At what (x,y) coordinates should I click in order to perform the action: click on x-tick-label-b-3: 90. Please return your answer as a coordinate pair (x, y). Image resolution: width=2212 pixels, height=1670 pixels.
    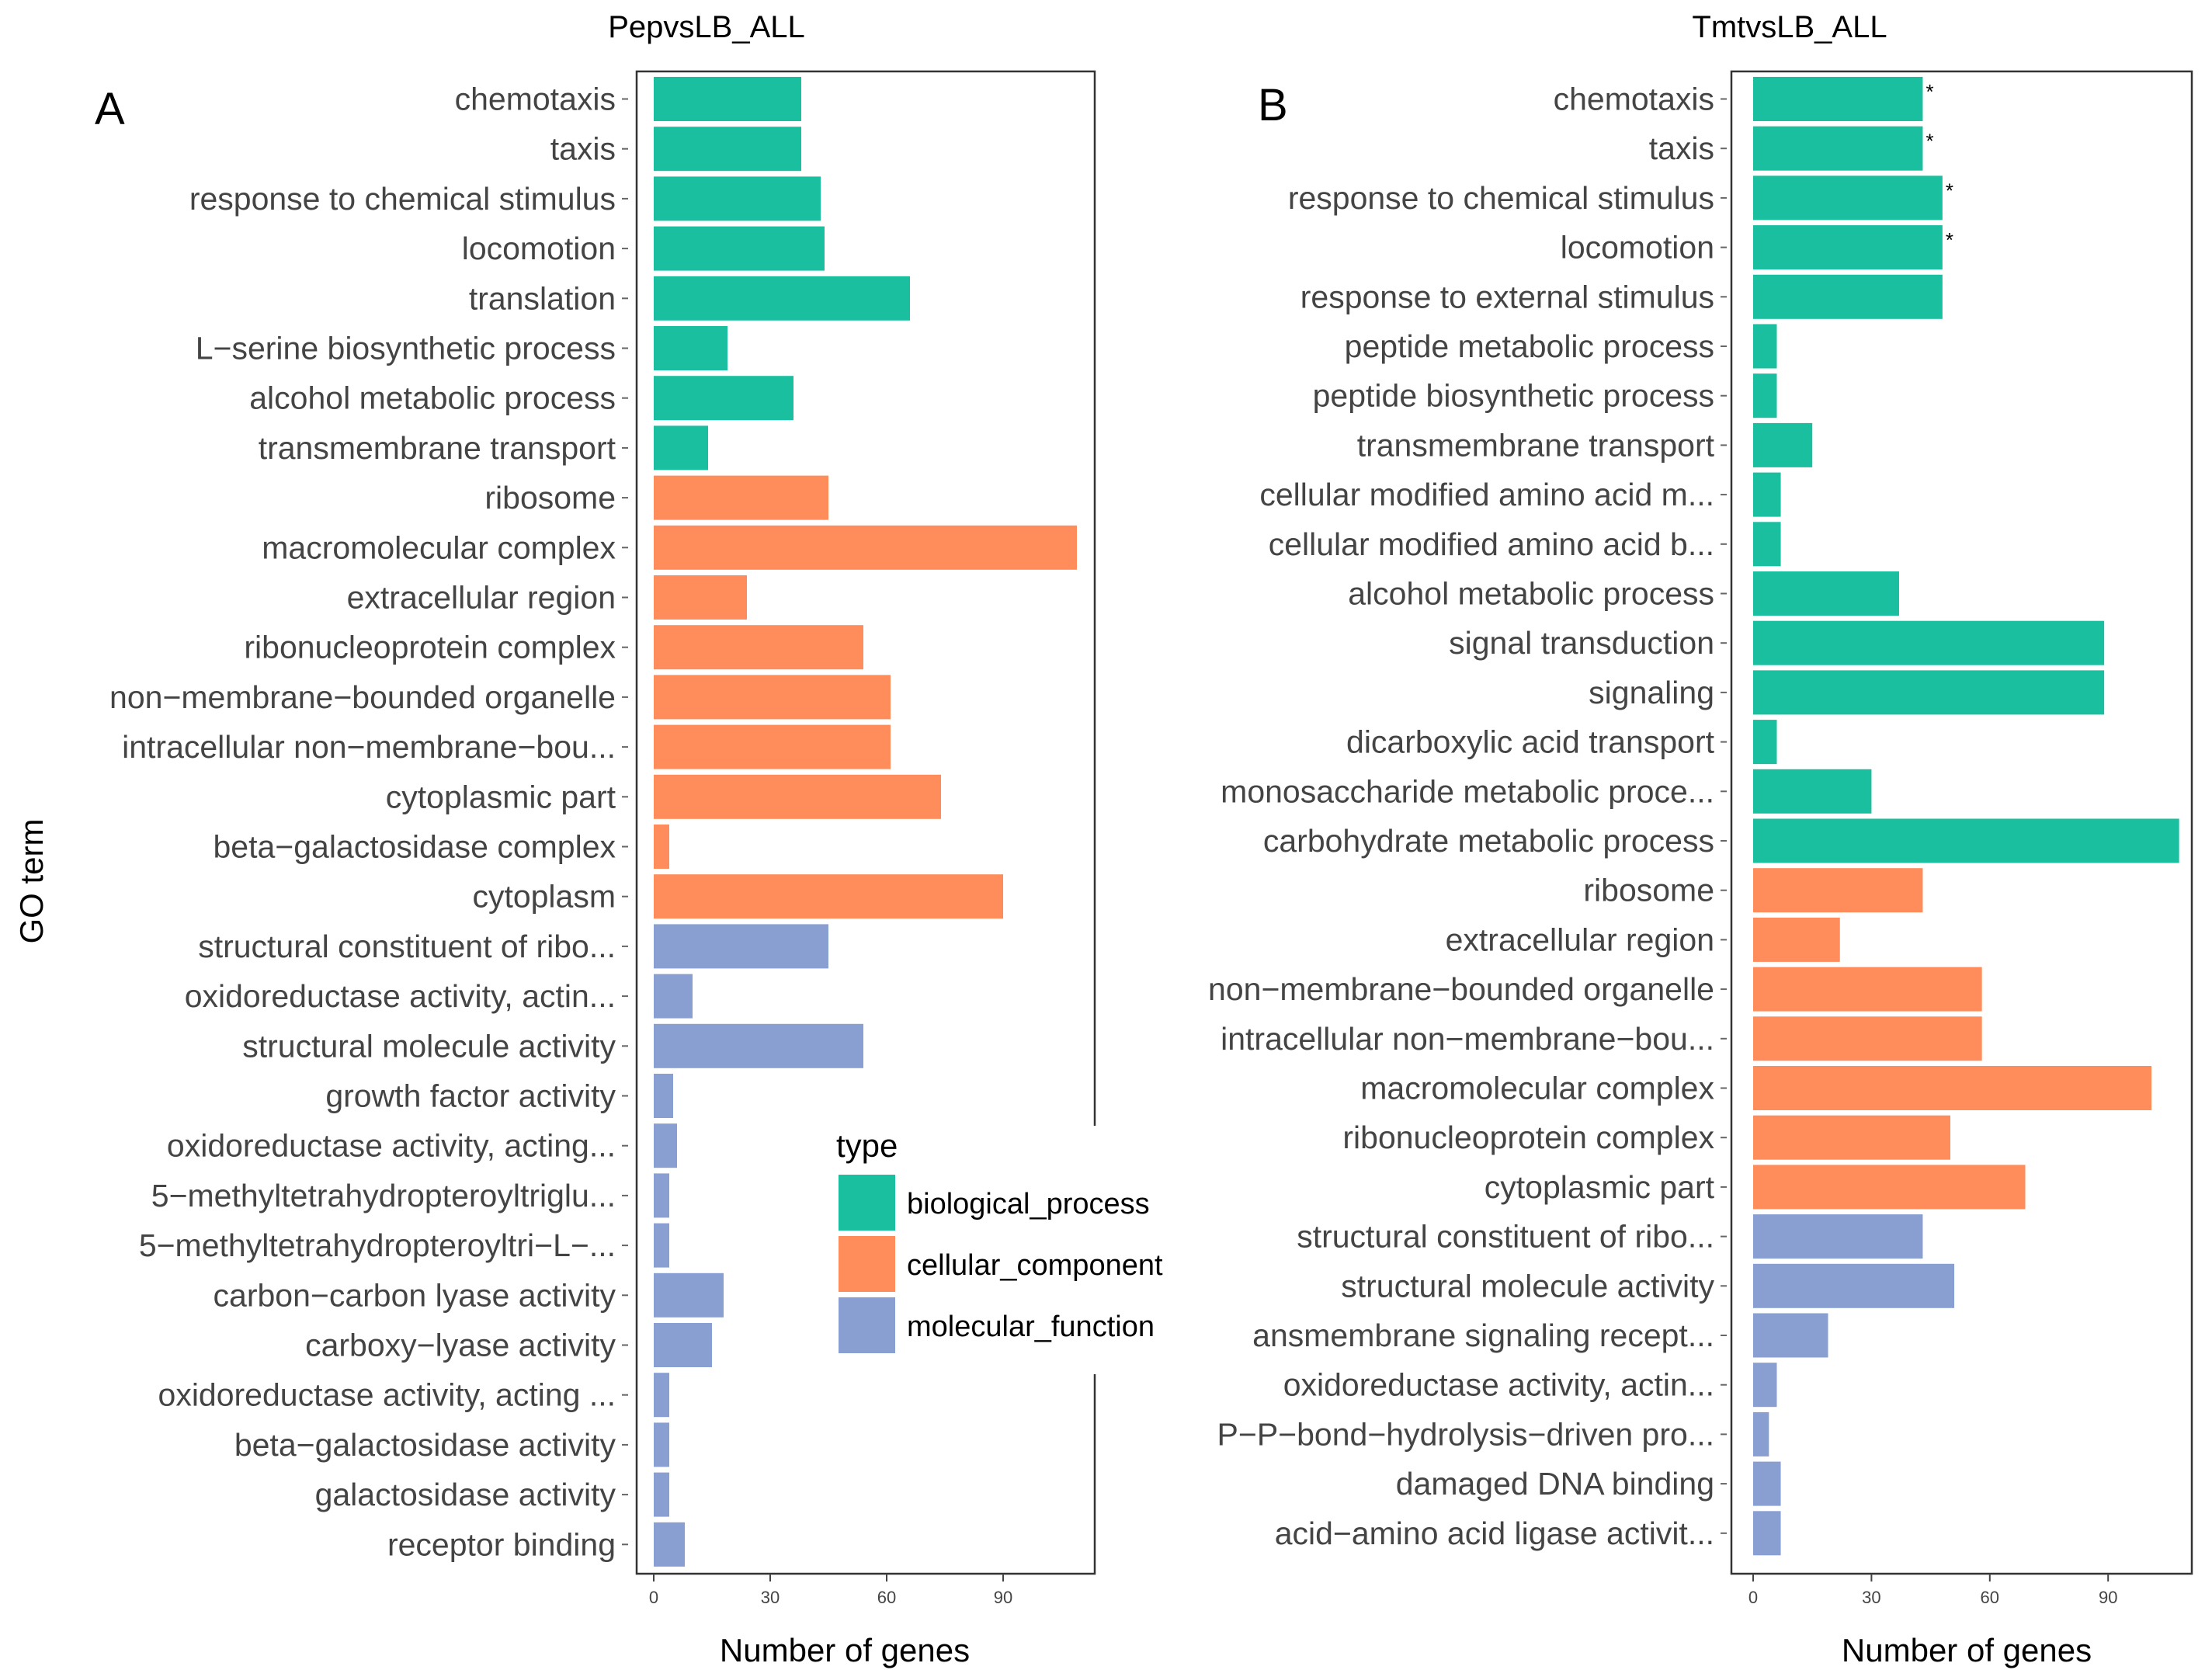
    Looking at the image, I should click on (2108, 1597).